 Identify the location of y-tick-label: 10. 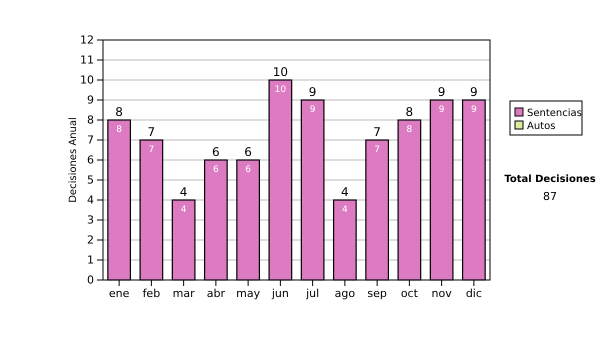
(87, 80).